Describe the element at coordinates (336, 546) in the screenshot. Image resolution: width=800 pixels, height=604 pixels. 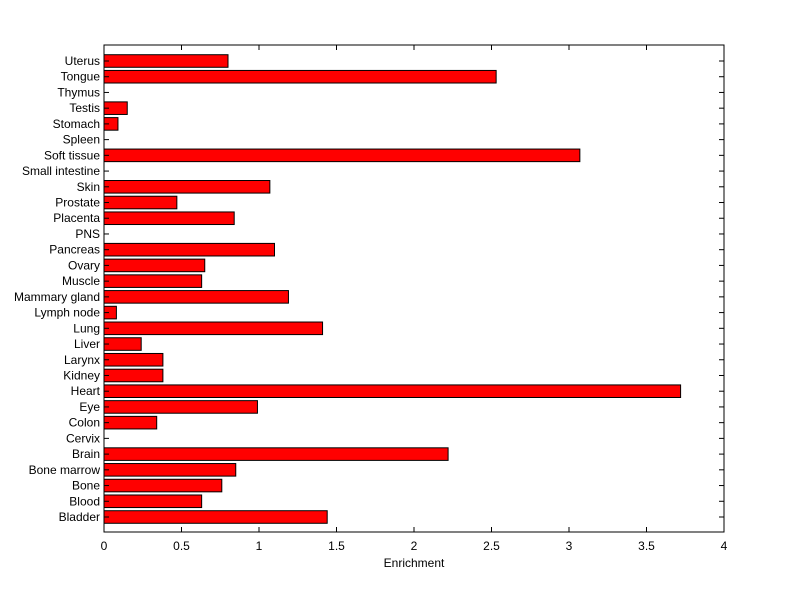
I see `x-tick-label: 1.5` at that location.